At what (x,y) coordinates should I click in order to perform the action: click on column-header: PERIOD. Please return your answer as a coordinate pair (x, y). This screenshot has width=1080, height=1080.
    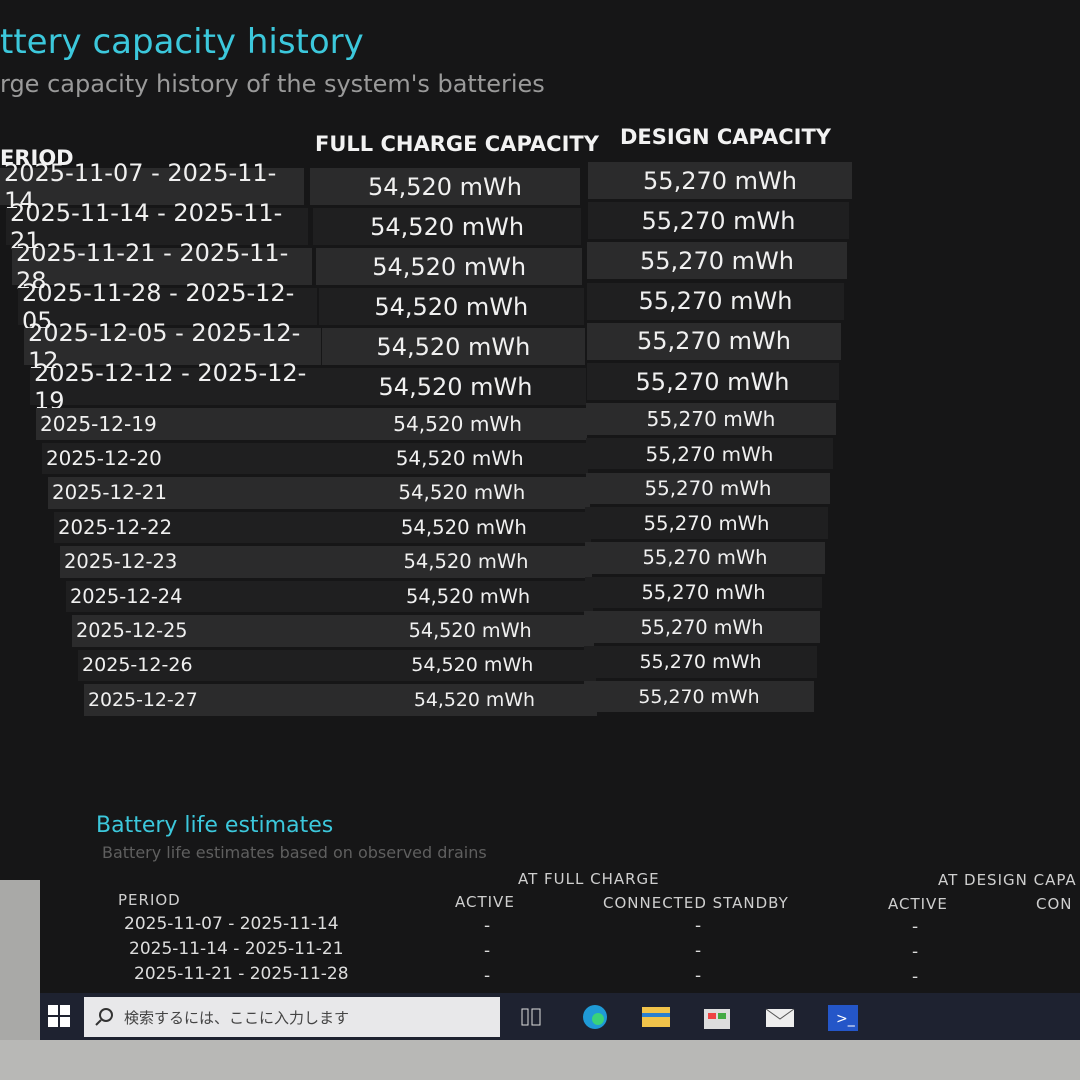
    Looking at the image, I should click on (149, 900).